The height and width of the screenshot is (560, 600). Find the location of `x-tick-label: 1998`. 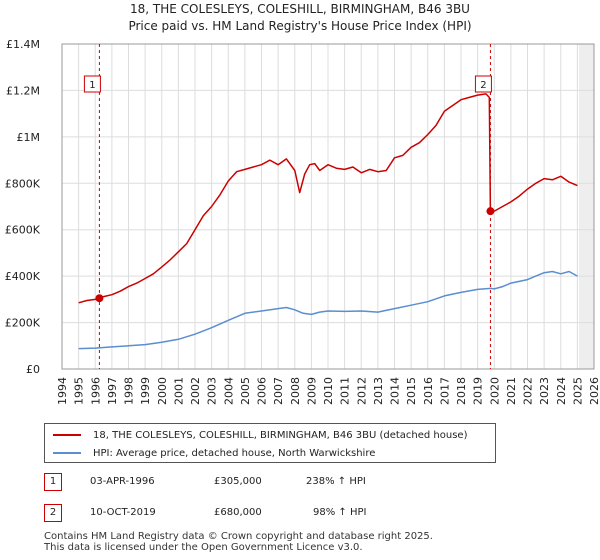

x-tick-label: 1998 is located at coordinates (129, 391).